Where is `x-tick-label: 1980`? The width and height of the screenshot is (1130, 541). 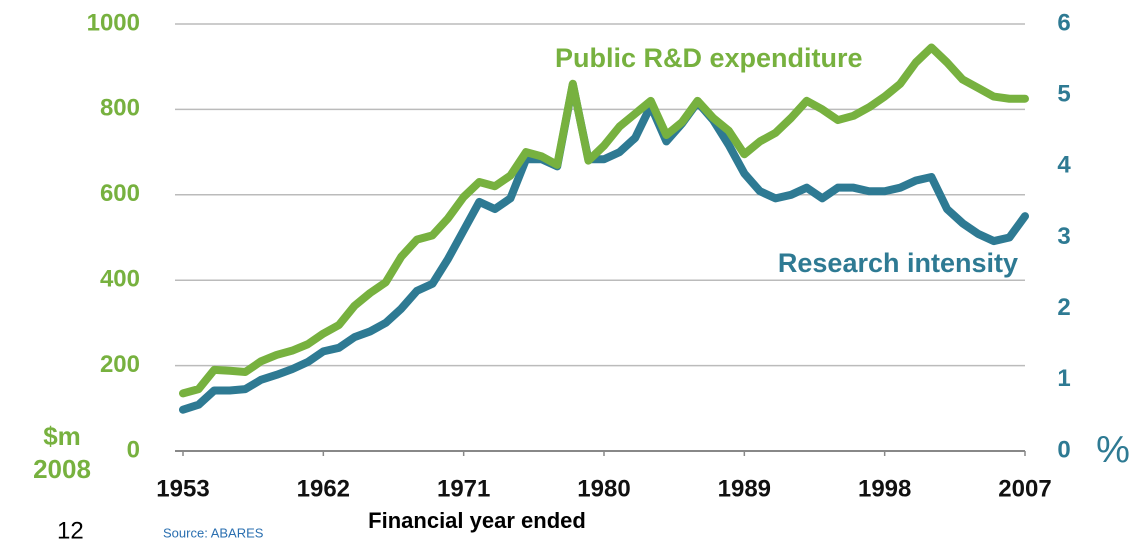 x-tick-label: 1980 is located at coordinates (603, 488).